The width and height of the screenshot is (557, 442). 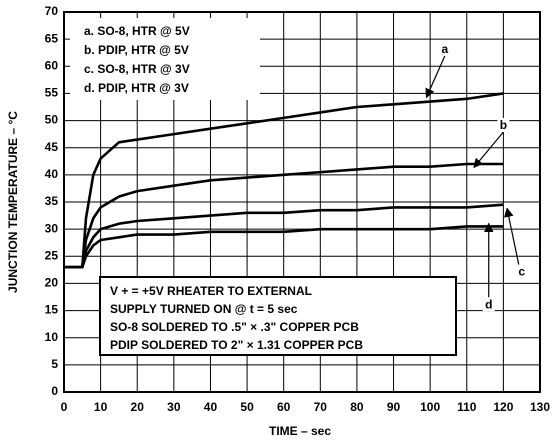 I want to click on note-box, so click(x=278, y=316).